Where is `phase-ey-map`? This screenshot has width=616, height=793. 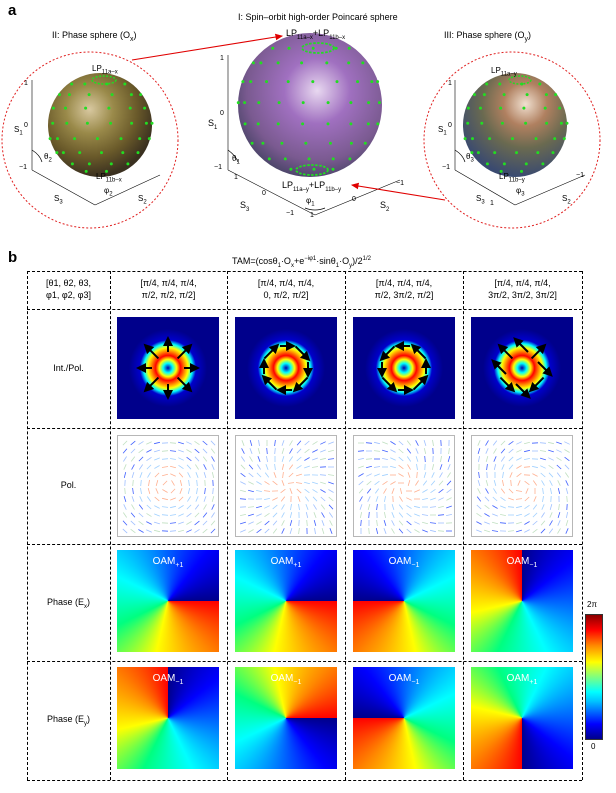 phase-ey-map is located at coordinates (522, 718).